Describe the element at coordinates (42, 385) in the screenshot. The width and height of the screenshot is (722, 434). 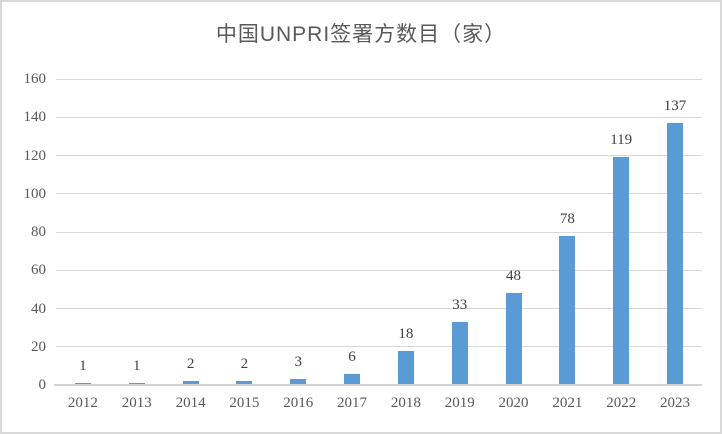
I see `y-tick-label-0: 0` at that location.